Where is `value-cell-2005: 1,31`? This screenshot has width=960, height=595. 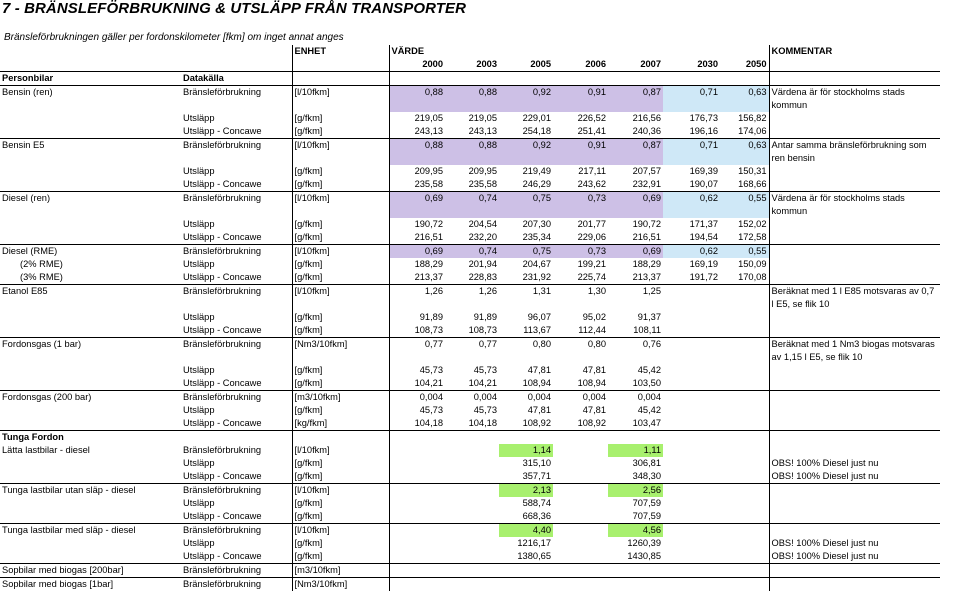
value-cell-2005: 1,31 is located at coordinates (541, 291).